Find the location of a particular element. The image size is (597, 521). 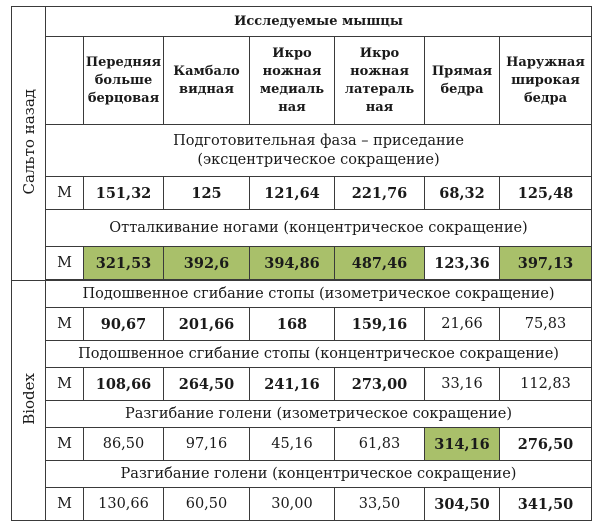

value-cell: 321,53 is located at coordinates (123, 263).